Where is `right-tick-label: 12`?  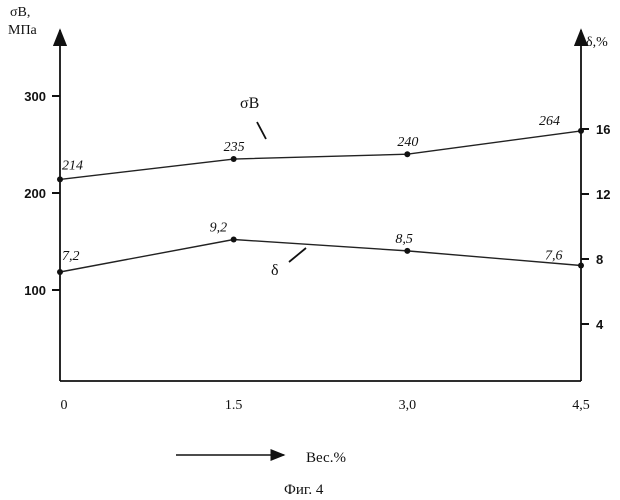
right-tick-label: 12 is located at coordinates (603, 194).